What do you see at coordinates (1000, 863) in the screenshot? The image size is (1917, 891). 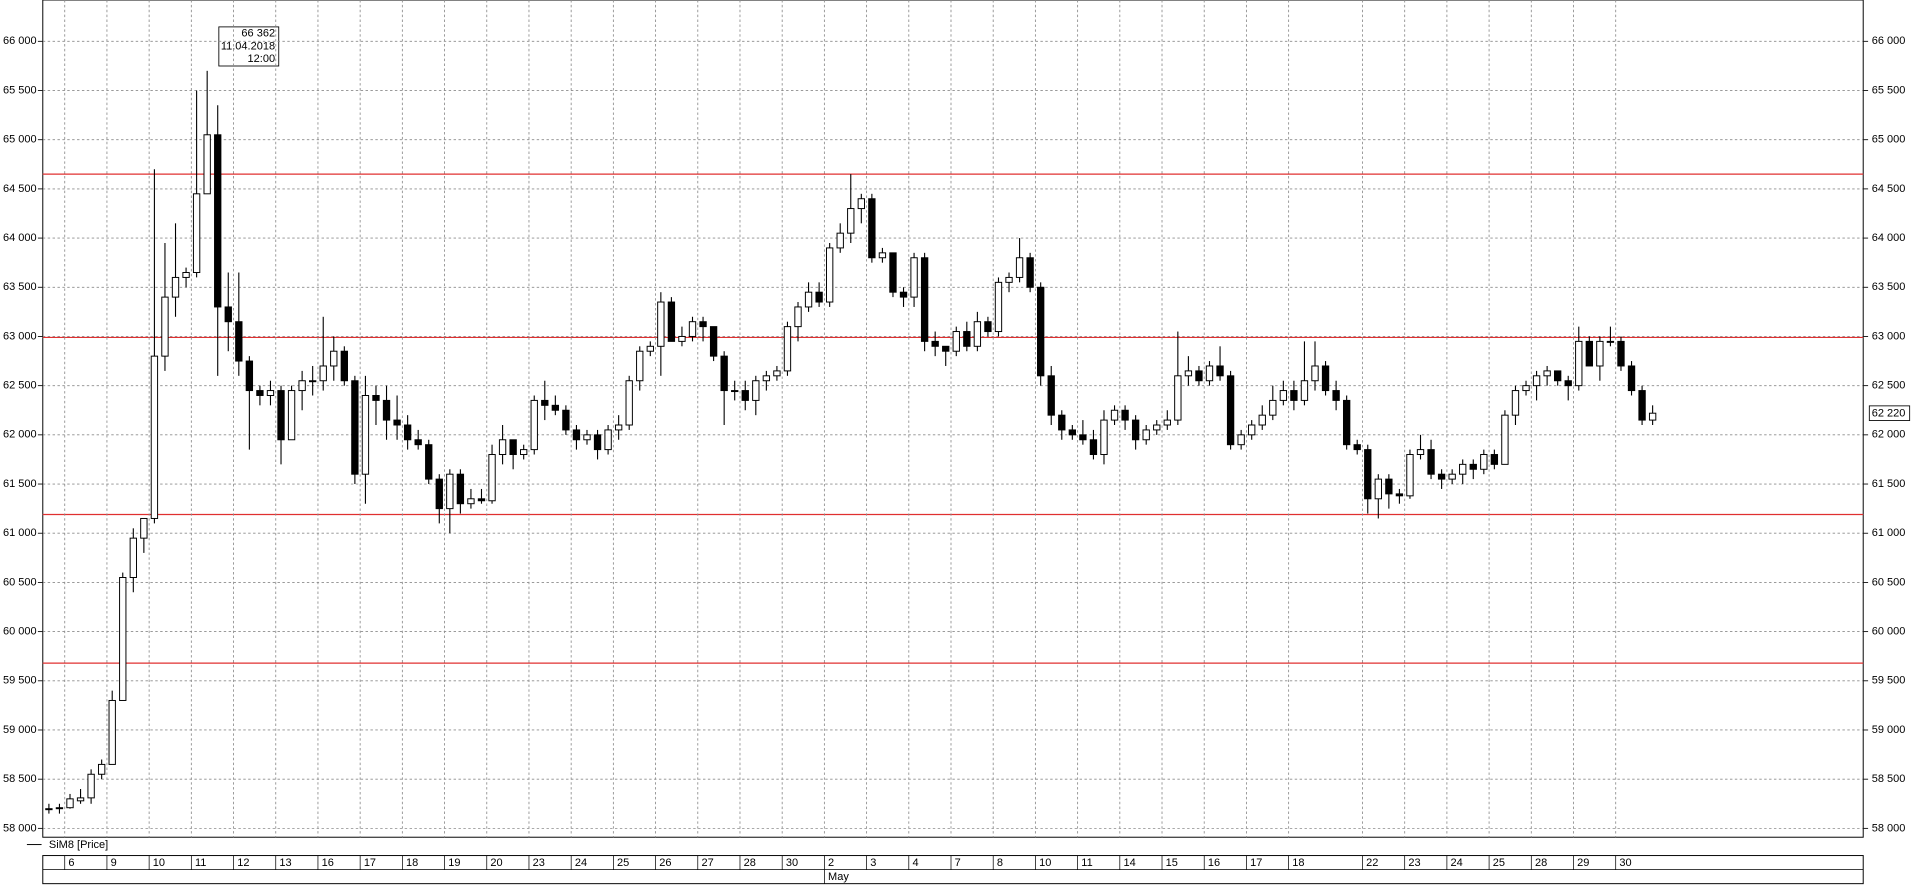 I see `x-tick-label: 8` at bounding box center [1000, 863].